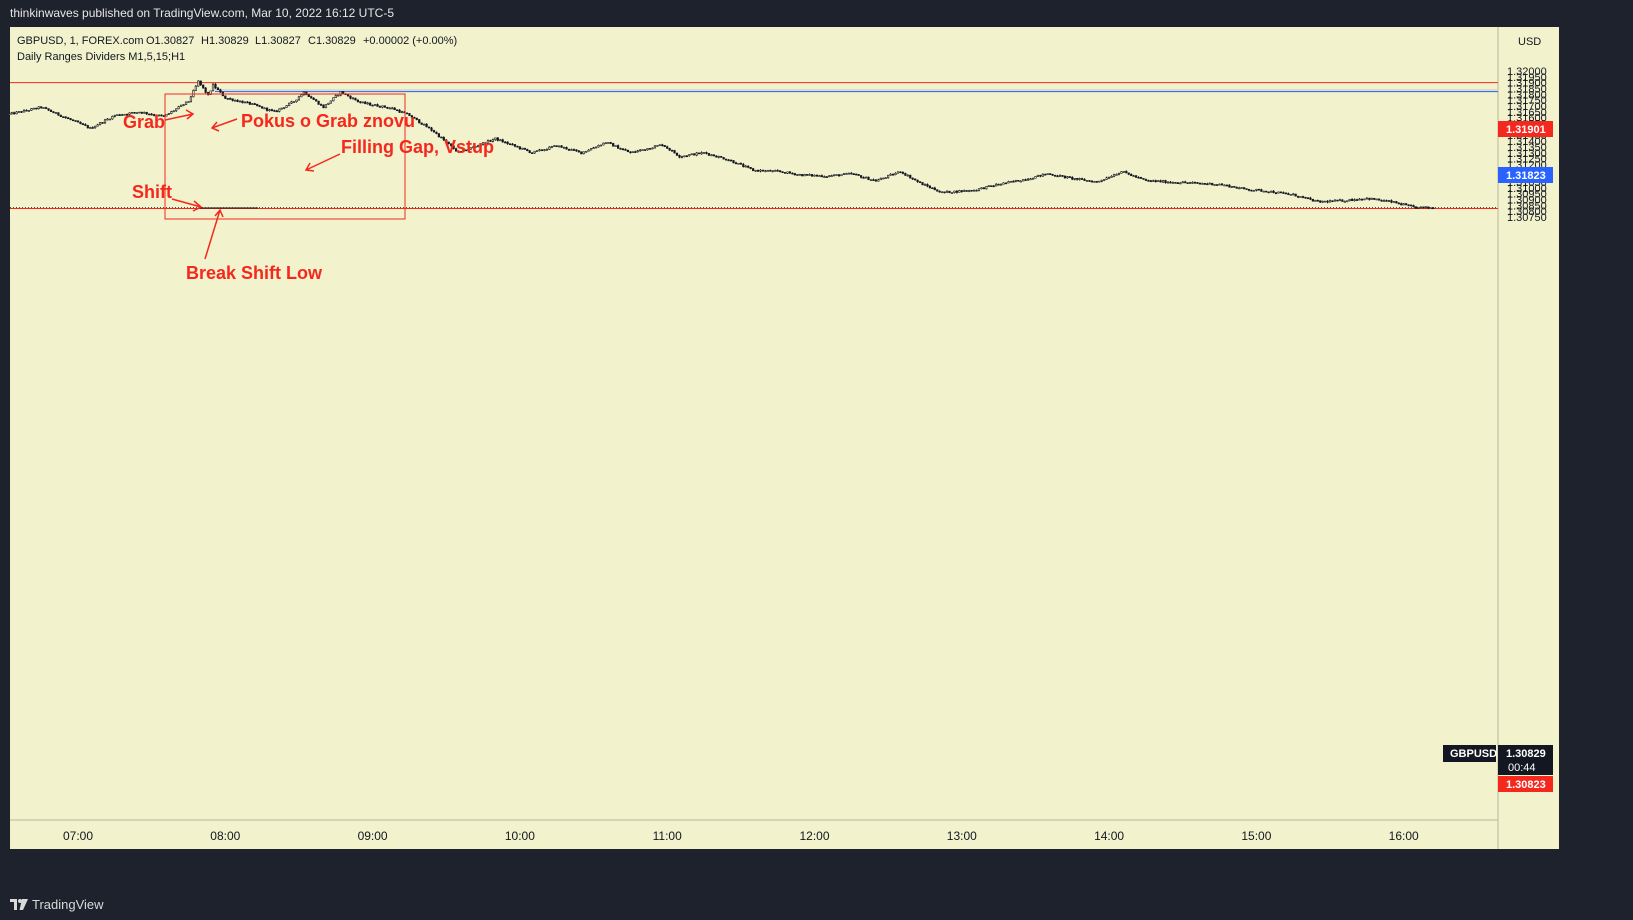 The width and height of the screenshot is (1633, 920). What do you see at coordinates (225, 836) in the screenshot?
I see `time-tick-label: 08:00` at bounding box center [225, 836].